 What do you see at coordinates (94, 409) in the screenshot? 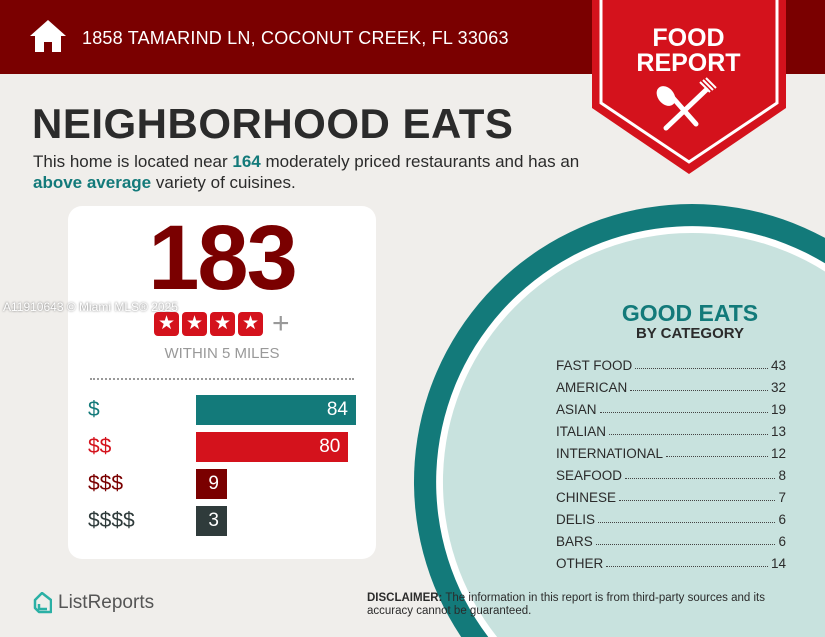
I see `price-level-label: $` at bounding box center [94, 409].